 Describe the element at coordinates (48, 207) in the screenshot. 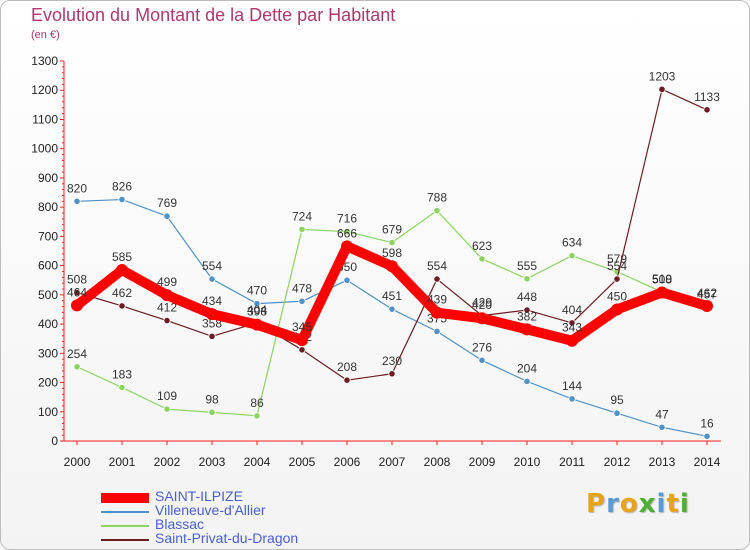

I see `y-tick-label: 800` at that location.